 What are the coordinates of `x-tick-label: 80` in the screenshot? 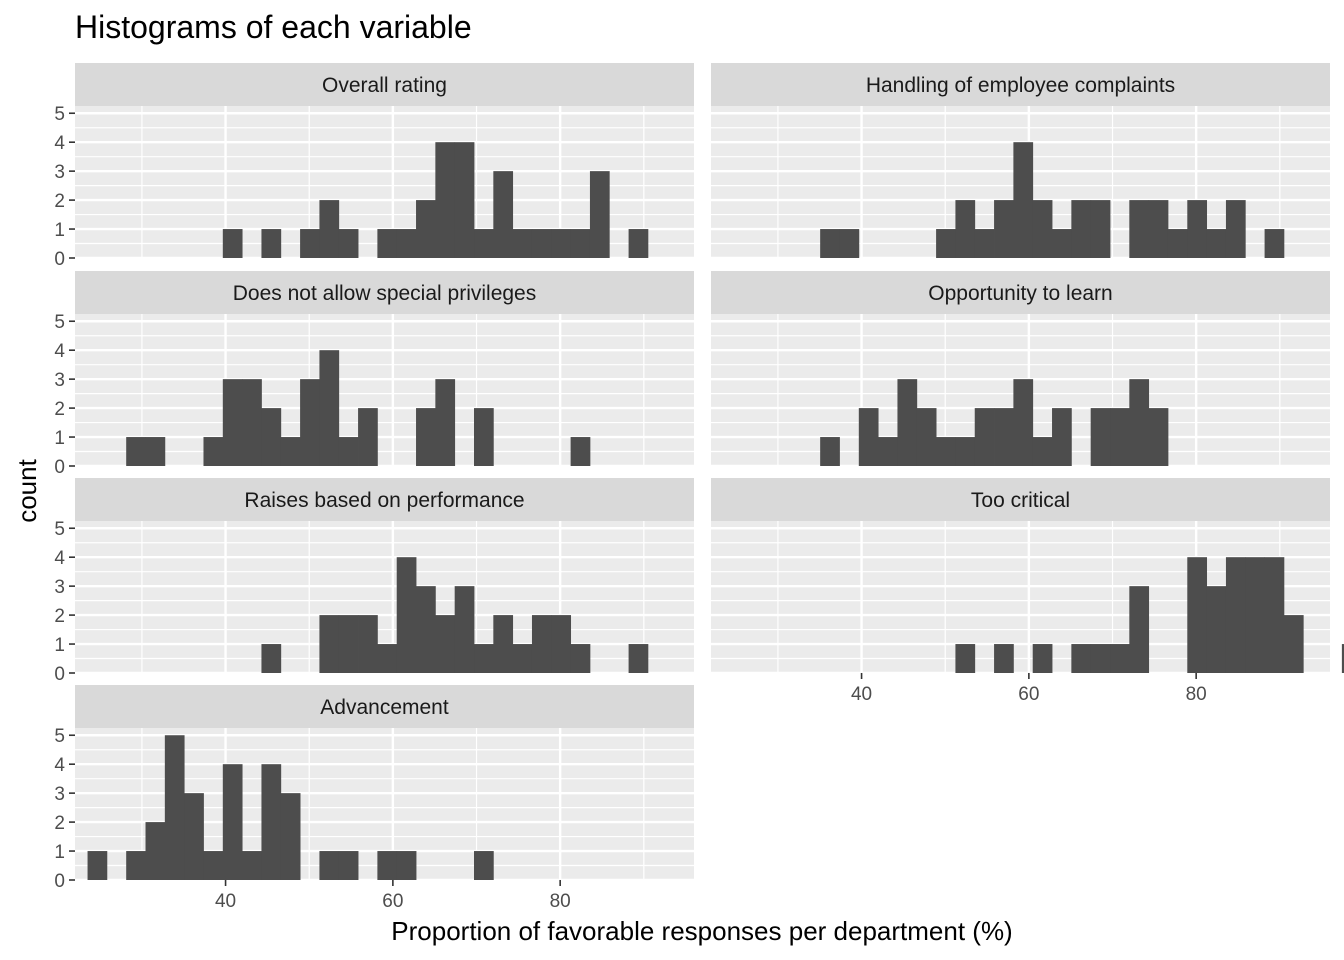 It's located at (560, 901).